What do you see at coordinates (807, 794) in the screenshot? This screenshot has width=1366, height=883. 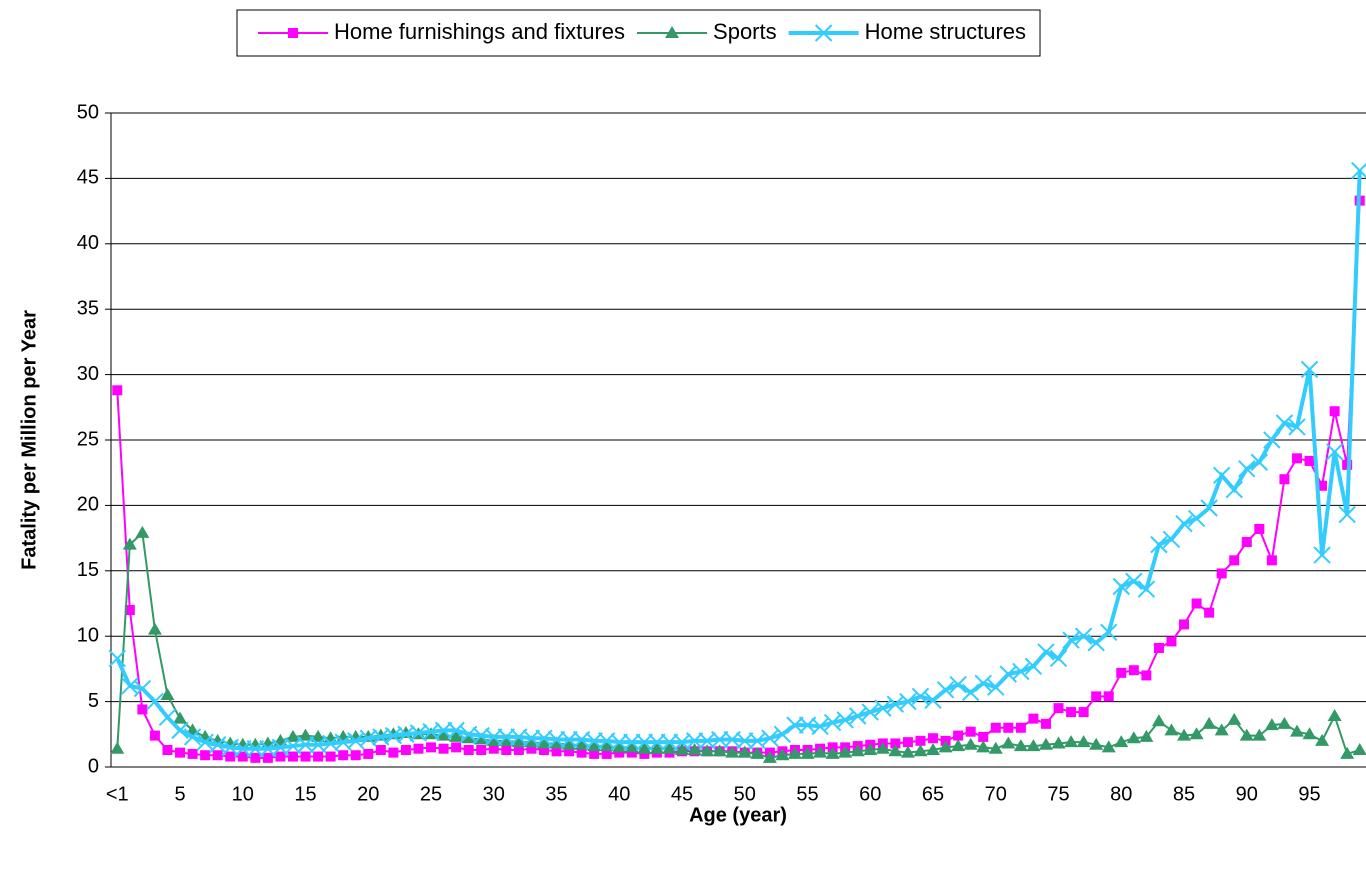 I see `x-tick-label: 55` at bounding box center [807, 794].